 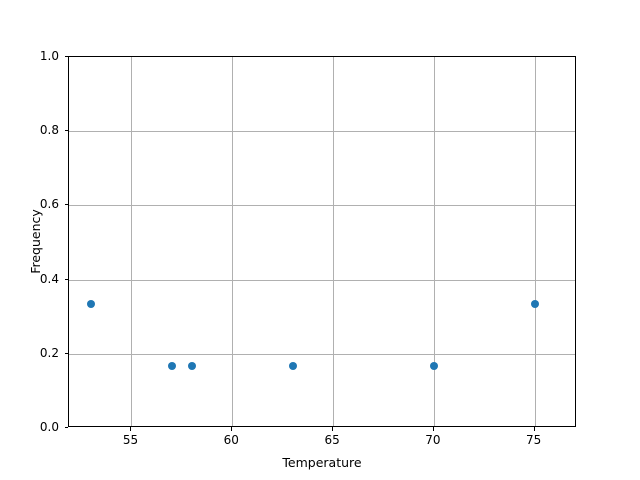 What do you see at coordinates (49, 204) in the screenshot?
I see `y-tick-label: 0.6` at bounding box center [49, 204].